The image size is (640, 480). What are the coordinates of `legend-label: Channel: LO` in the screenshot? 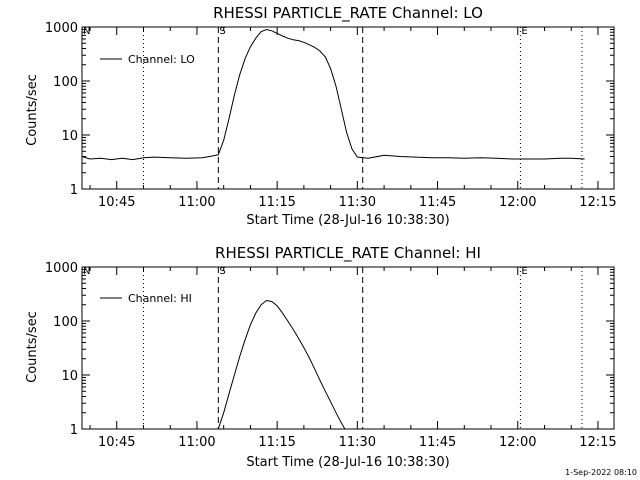 It's located at (161, 59).